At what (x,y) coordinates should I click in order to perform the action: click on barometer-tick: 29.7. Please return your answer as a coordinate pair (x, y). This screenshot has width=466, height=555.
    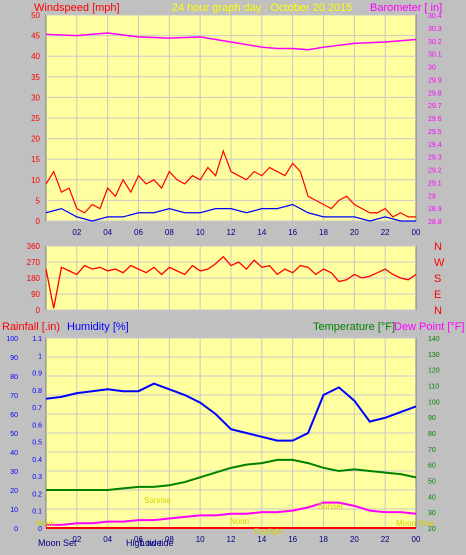
    Looking at the image, I should click on (435, 106).